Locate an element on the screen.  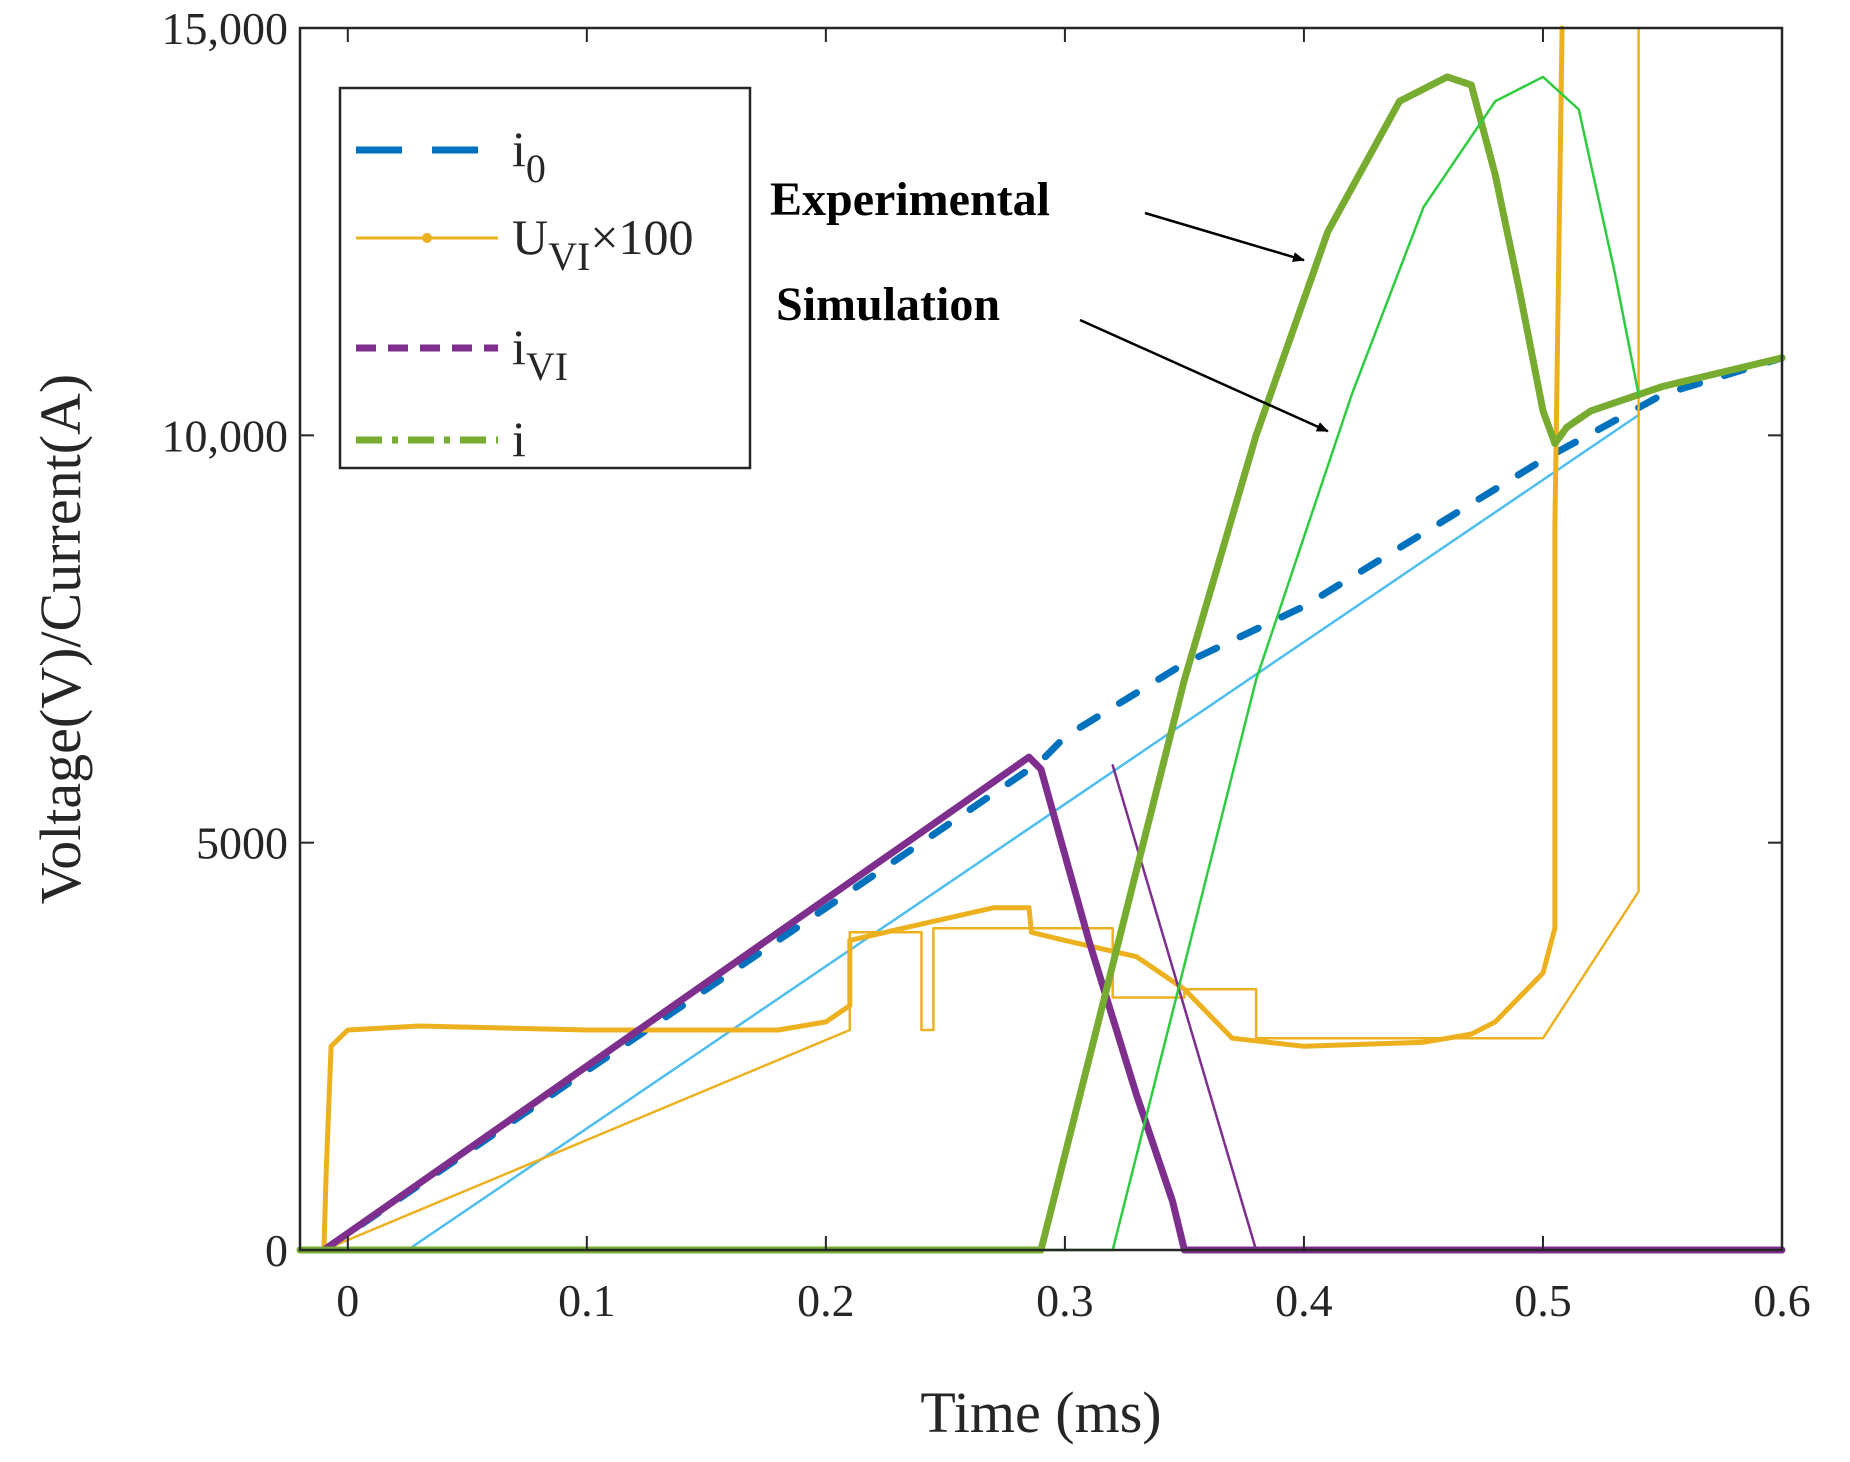
y-tick-label: 0 is located at coordinates (276, 1250).